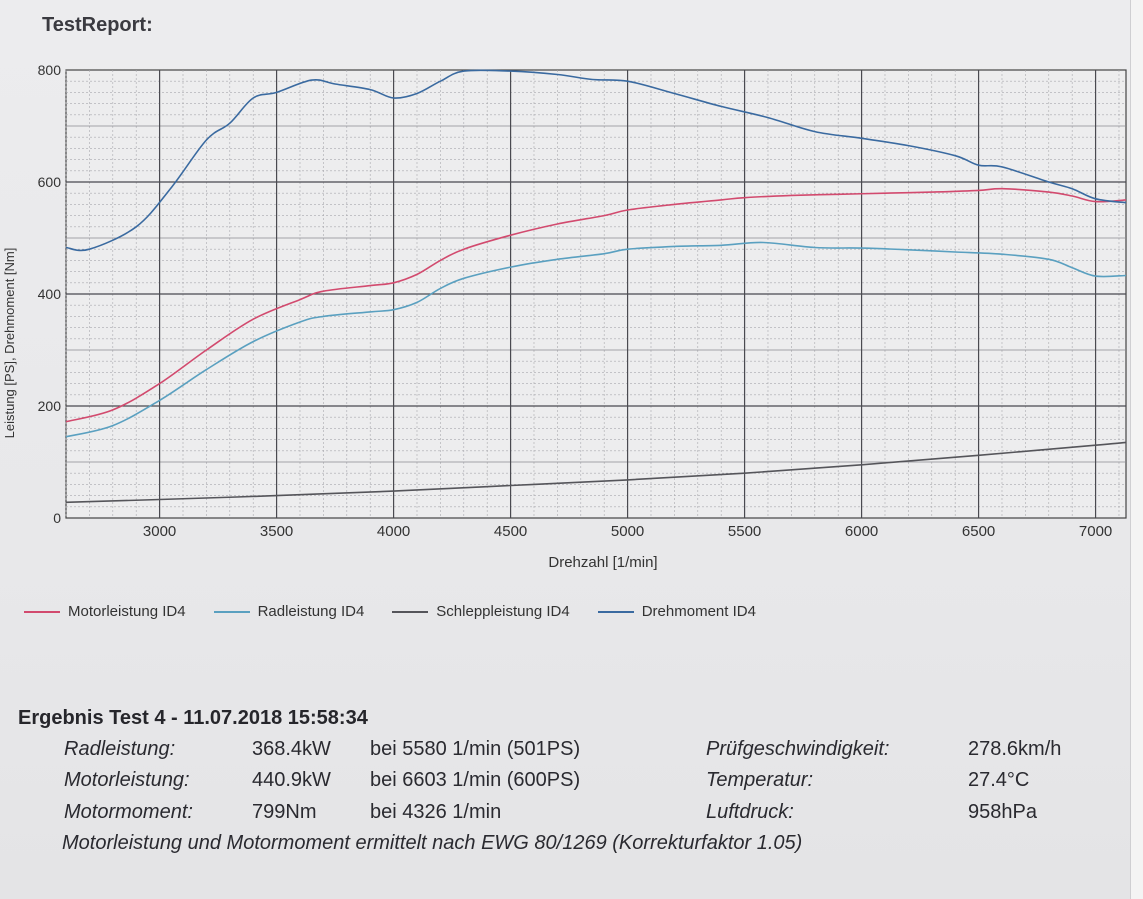  I want to click on schleppleistung-line, so click(596, 472).